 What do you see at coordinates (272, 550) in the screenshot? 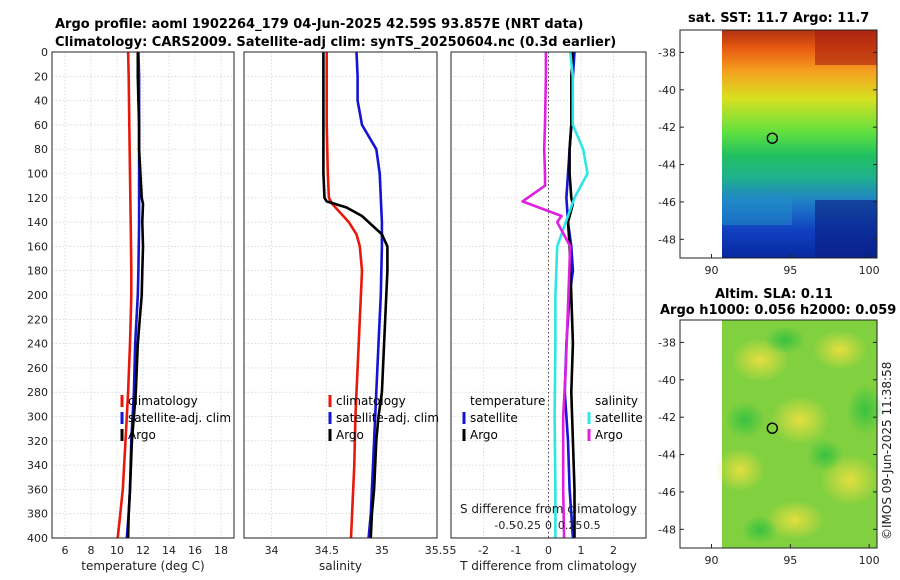
I see `x-tick-label: 34` at bounding box center [272, 550].